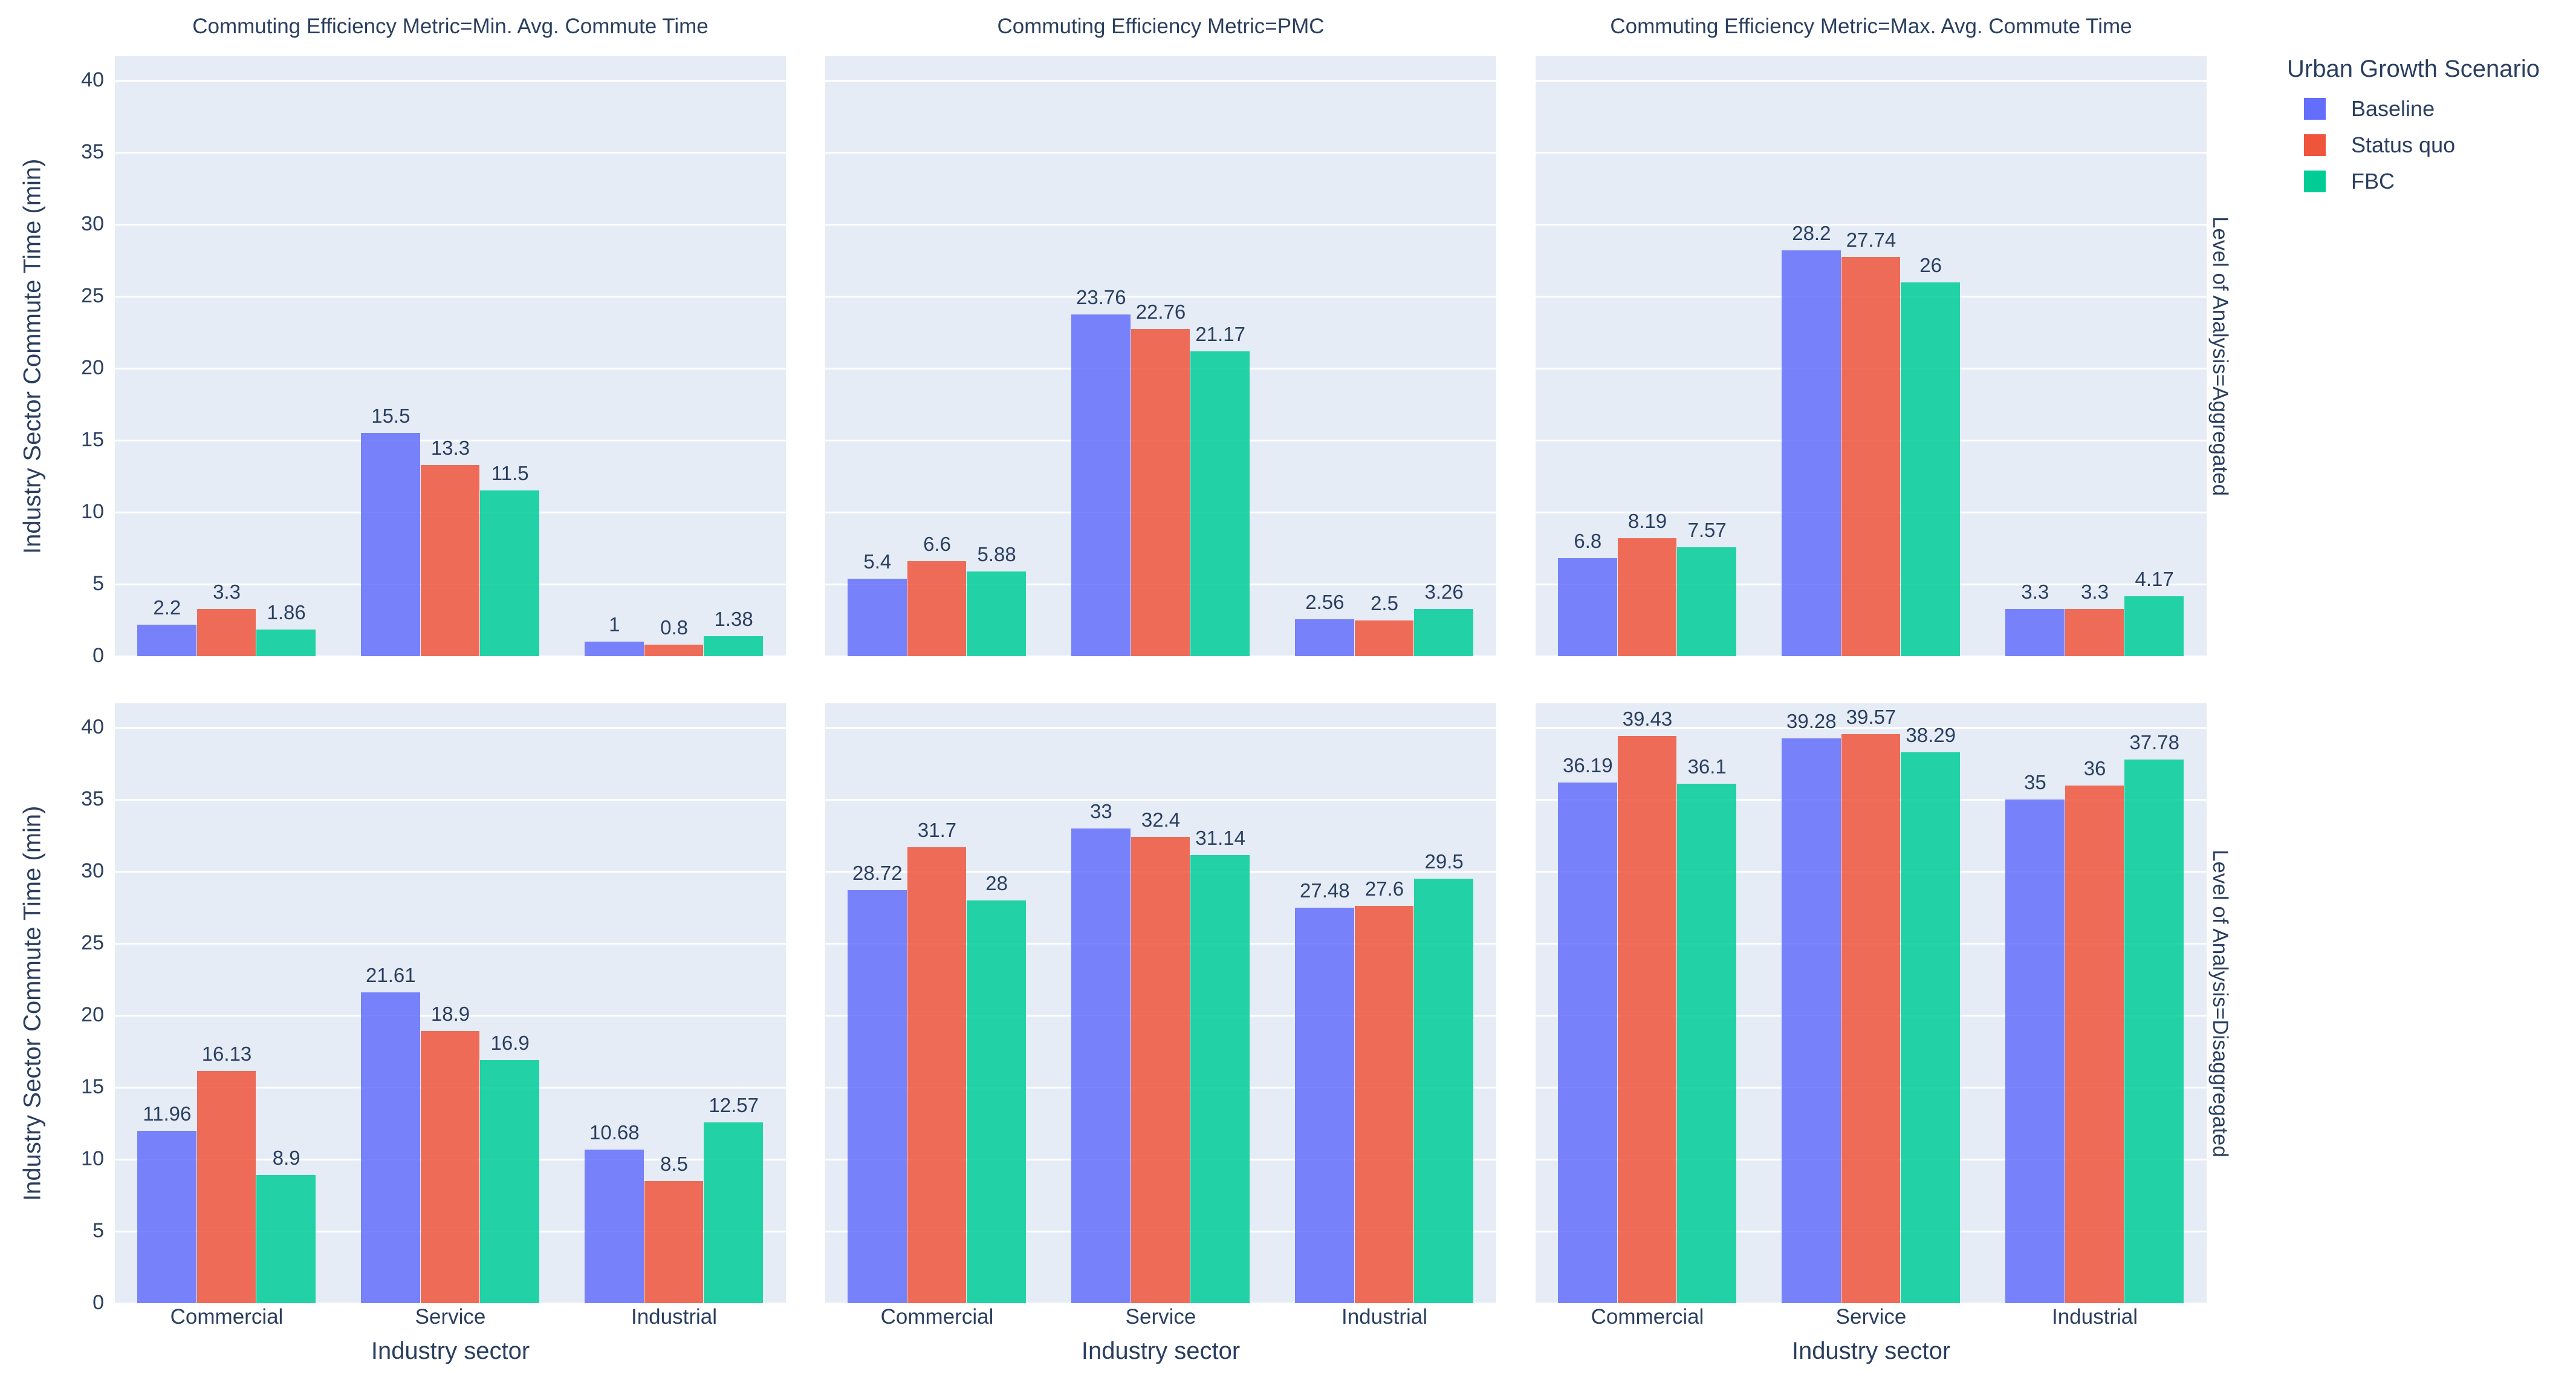 The height and width of the screenshot is (1380, 2576). What do you see at coordinates (733, 619) in the screenshot?
I see `bar-value-label: 1.38` at bounding box center [733, 619].